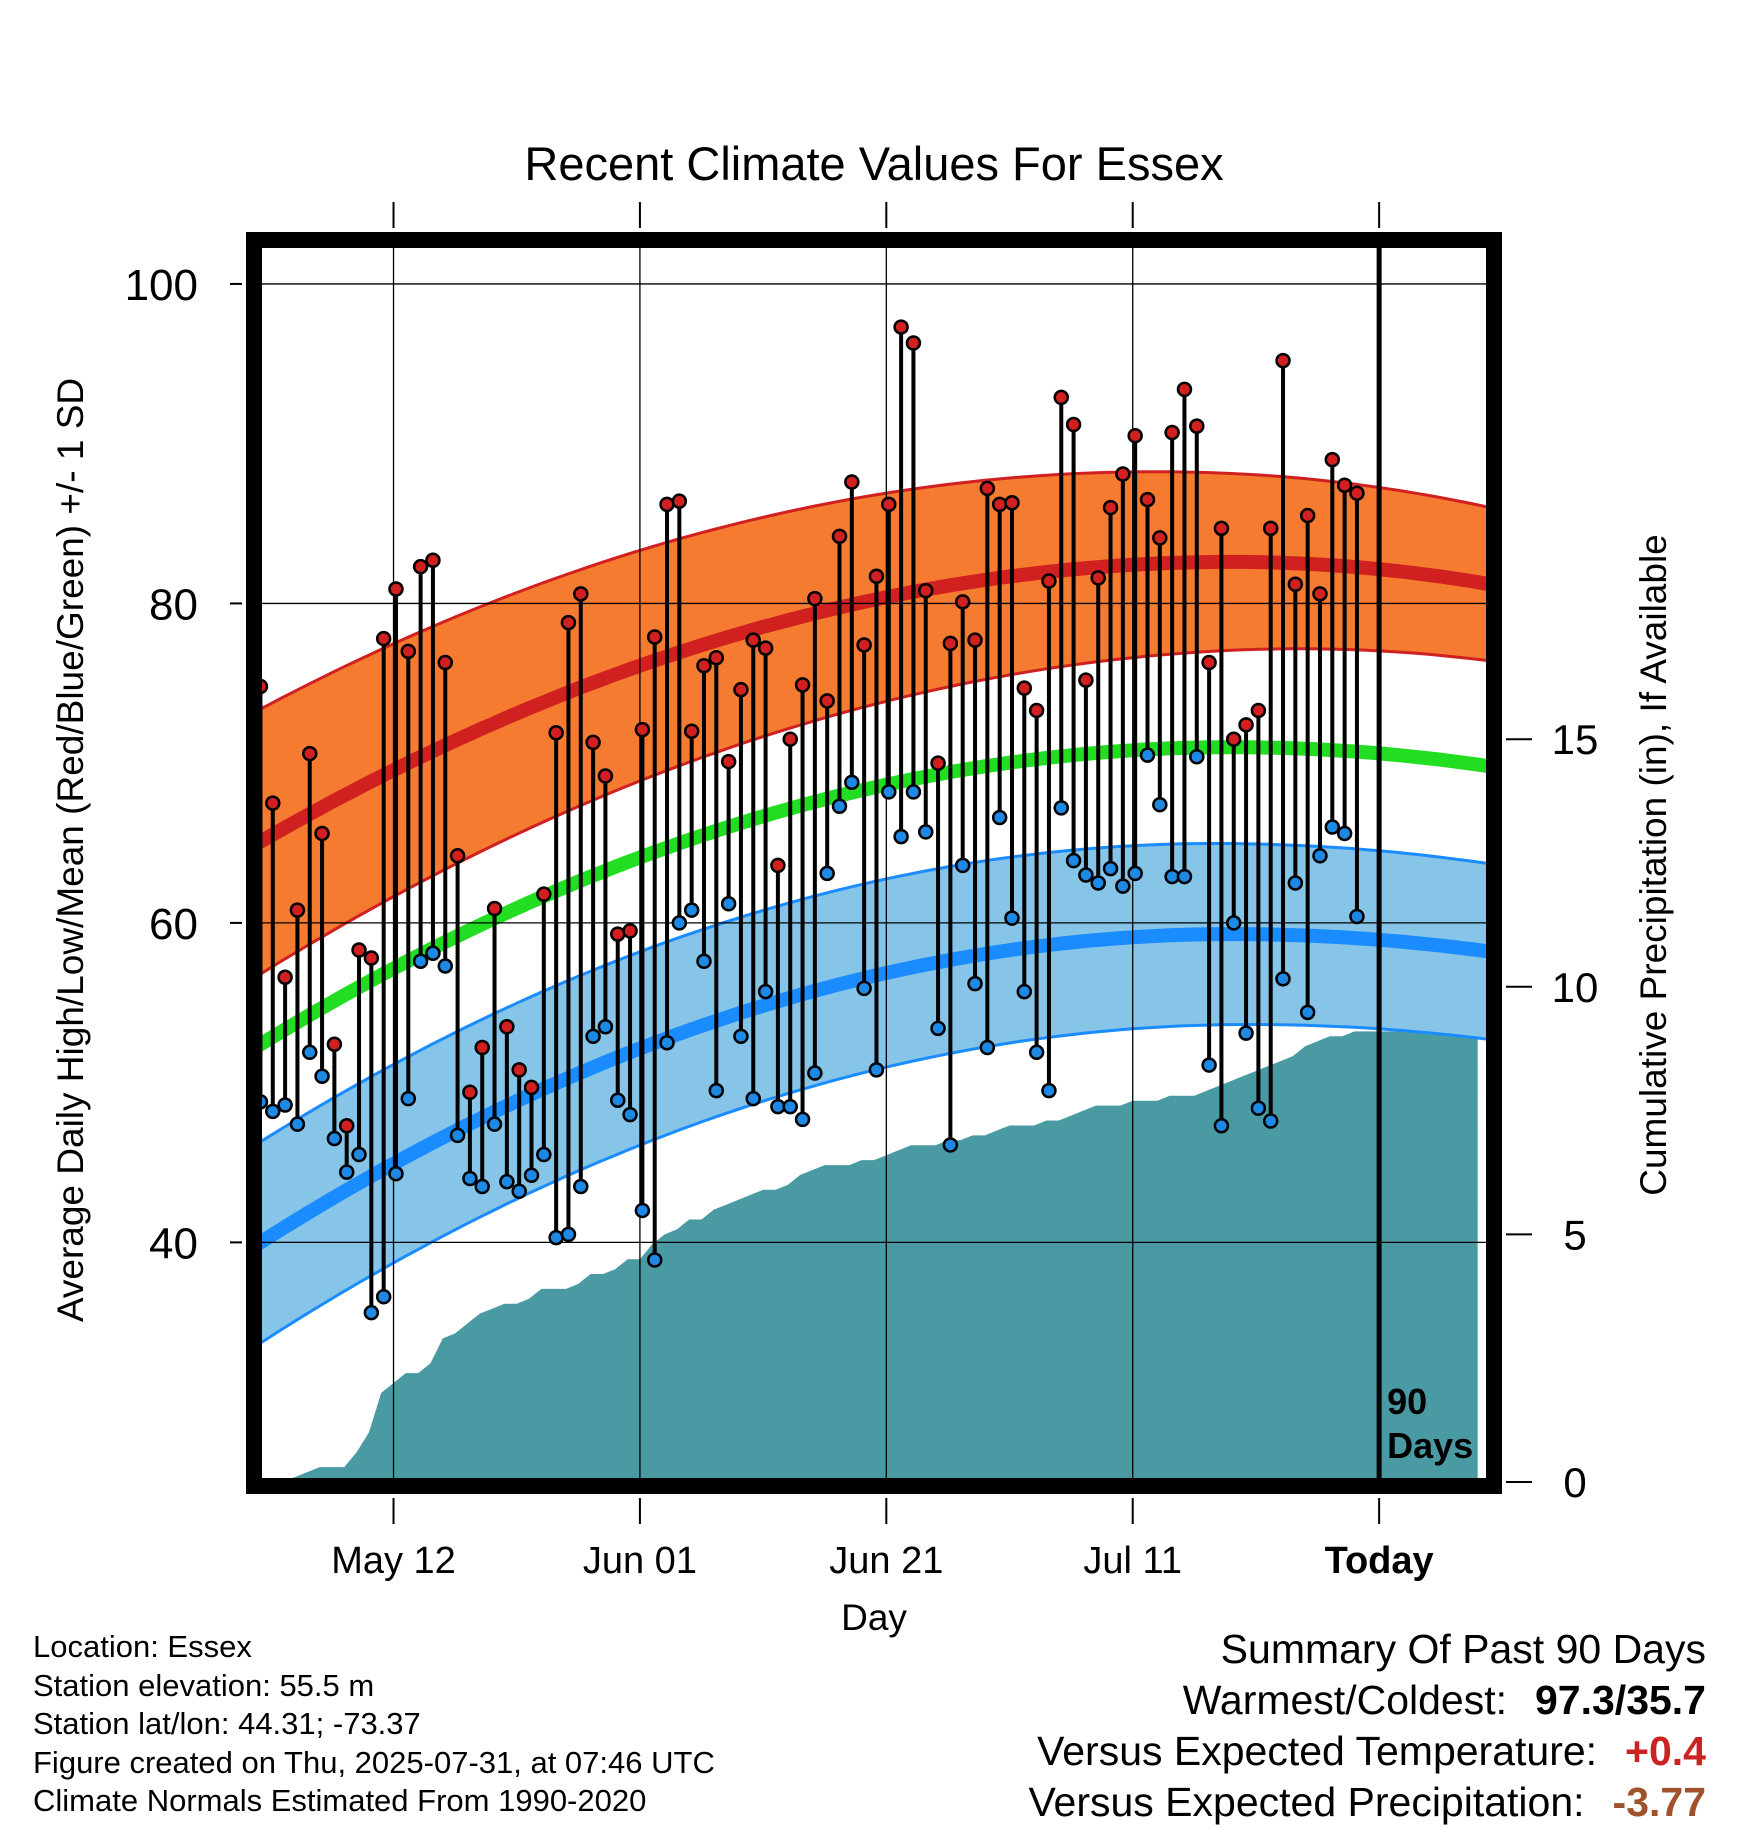 The width and height of the screenshot is (1748, 1828). What do you see at coordinates (1367, 1802) in the screenshot?
I see `summary-precip: Versus Expected Precipitation: -3.77` at bounding box center [1367, 1802].